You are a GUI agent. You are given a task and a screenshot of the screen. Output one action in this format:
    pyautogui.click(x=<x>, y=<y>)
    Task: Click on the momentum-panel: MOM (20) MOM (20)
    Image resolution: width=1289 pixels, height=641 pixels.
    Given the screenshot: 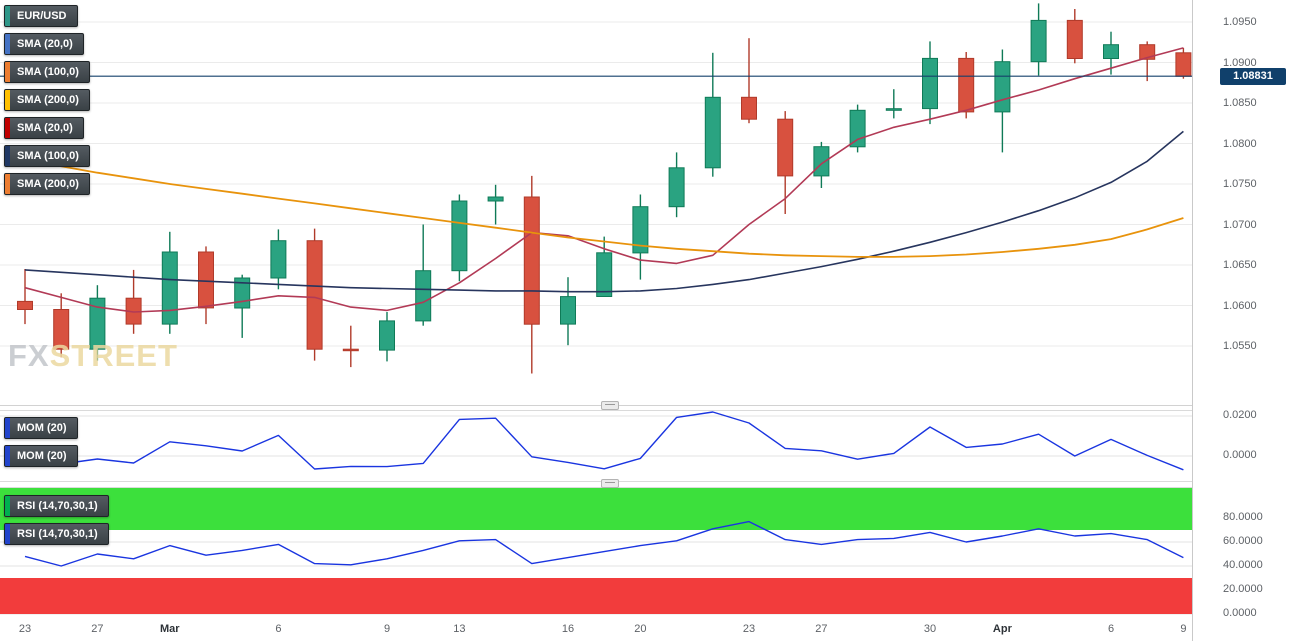 What is the action you would take?
    pyautogui.click(x=596, y=446)
    